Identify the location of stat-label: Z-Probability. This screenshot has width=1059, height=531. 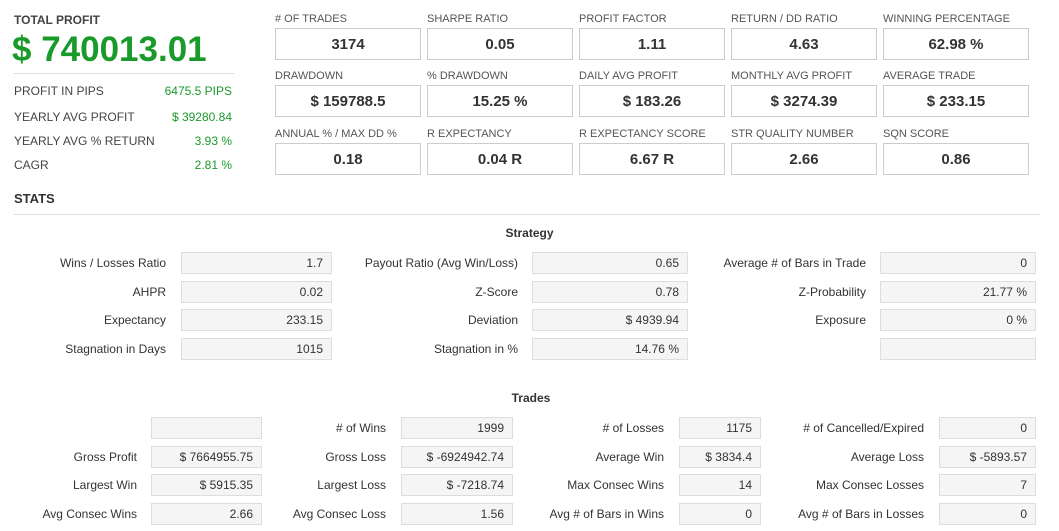
(832, 292).